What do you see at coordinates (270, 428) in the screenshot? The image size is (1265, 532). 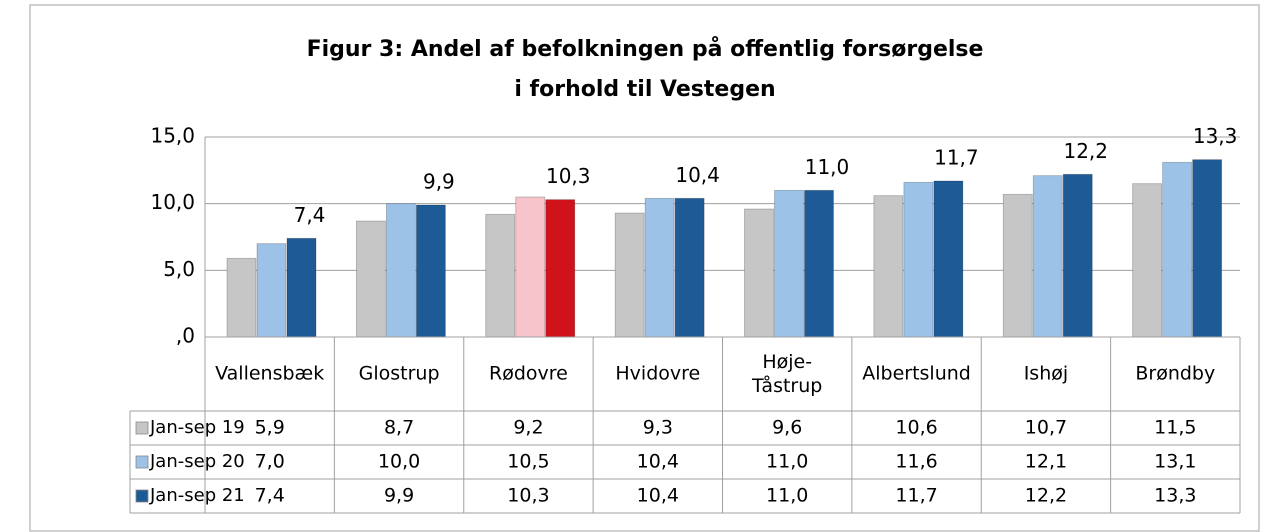 I see `table-cell: 5,9` at bounding box center [270, 428].